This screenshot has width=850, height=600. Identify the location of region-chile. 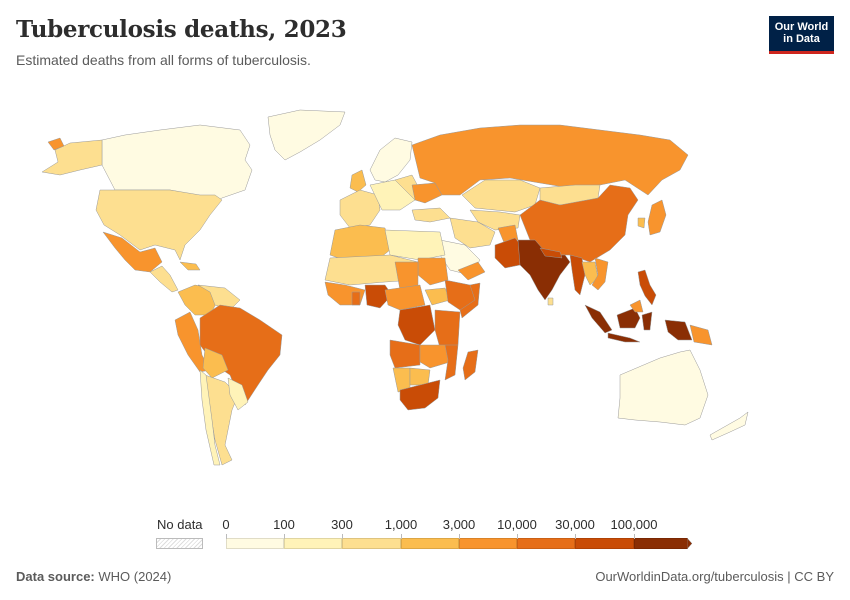
(210, 417).